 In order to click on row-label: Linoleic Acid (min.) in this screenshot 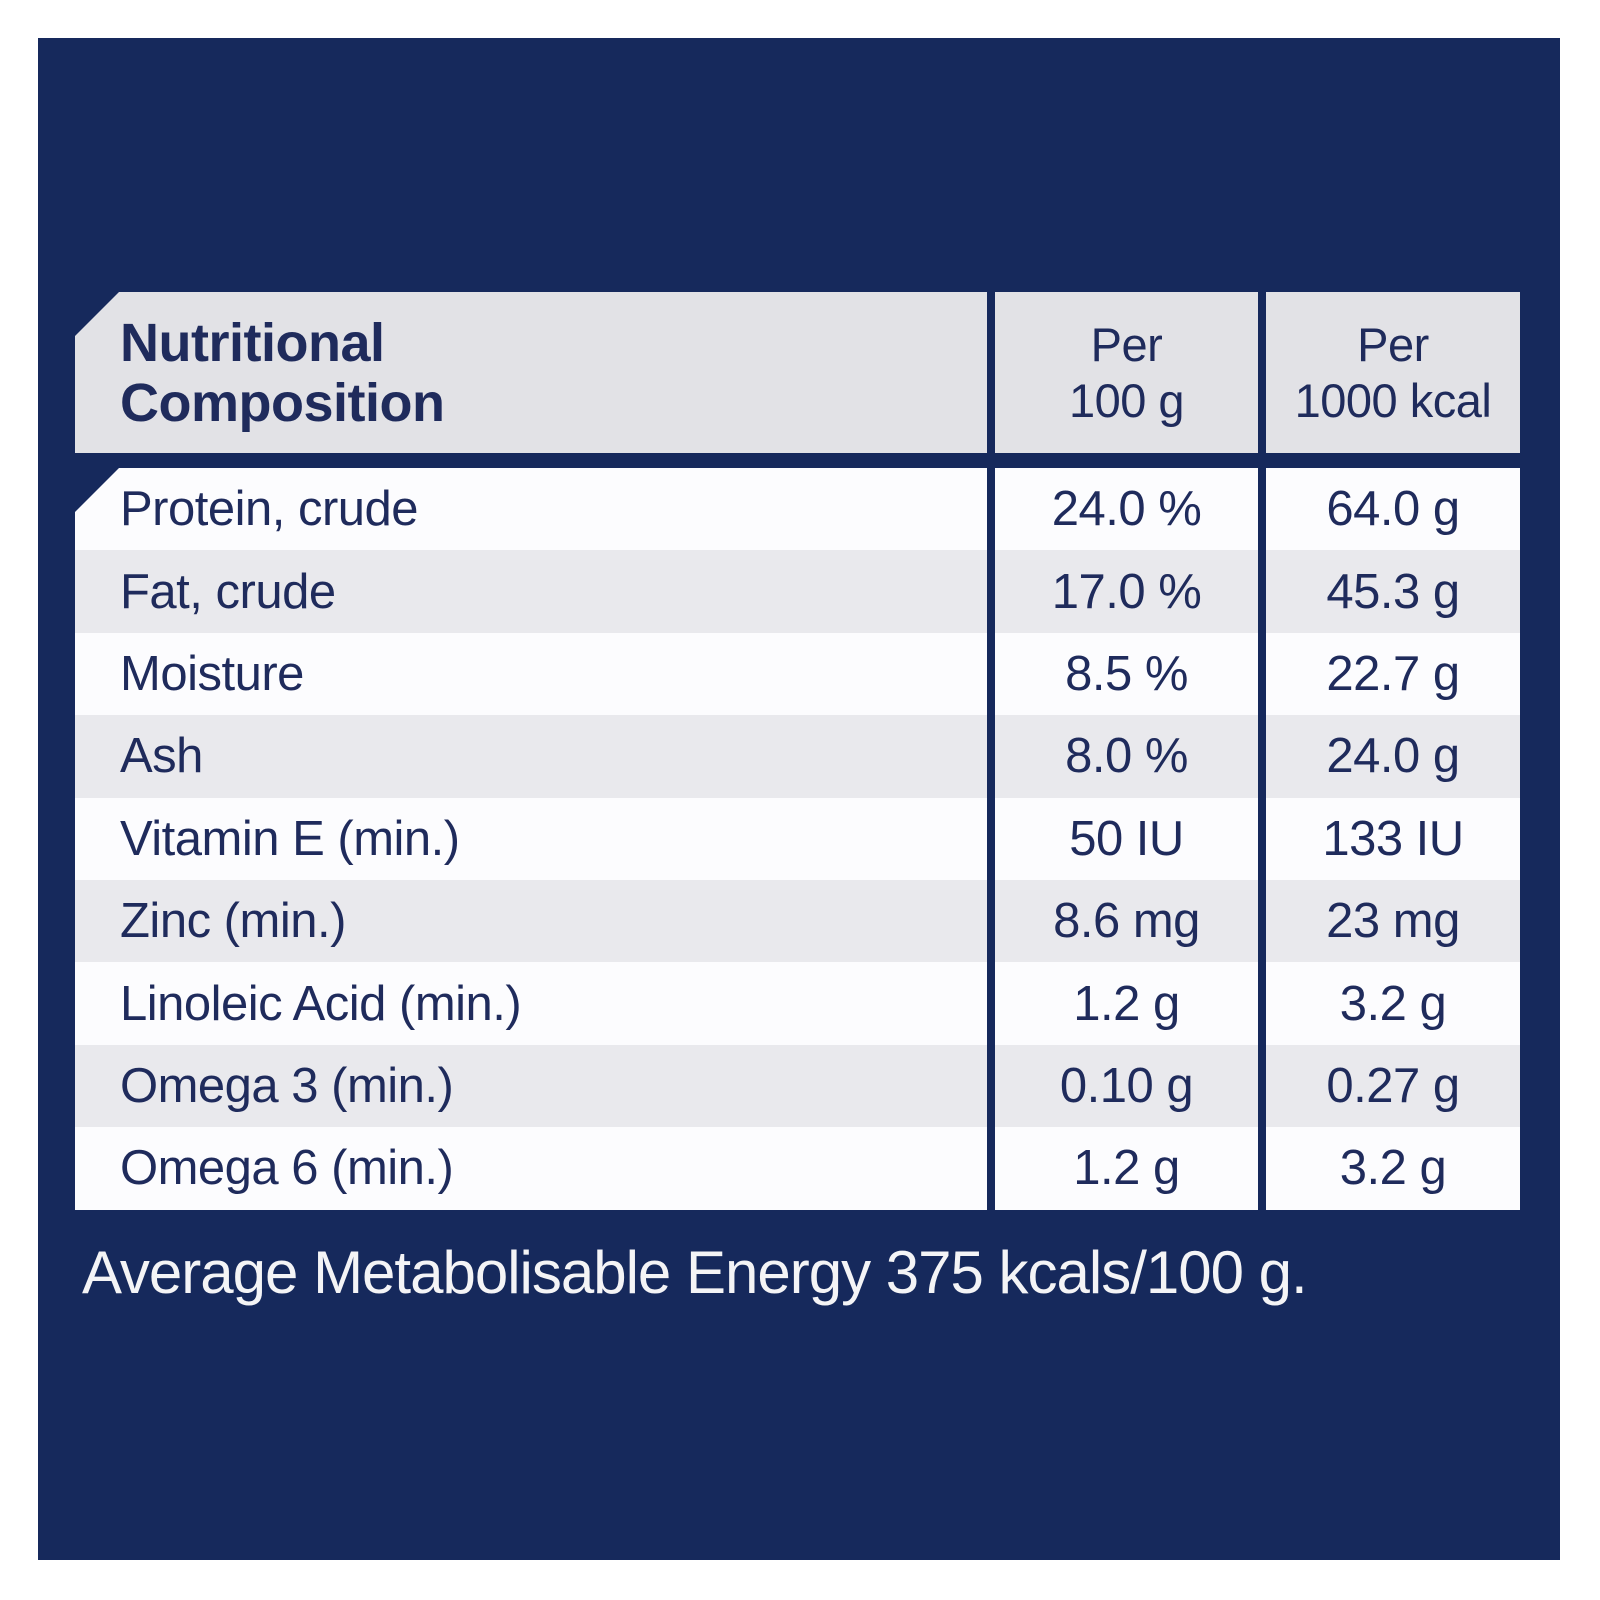, I will do `click(531, 1003)`.